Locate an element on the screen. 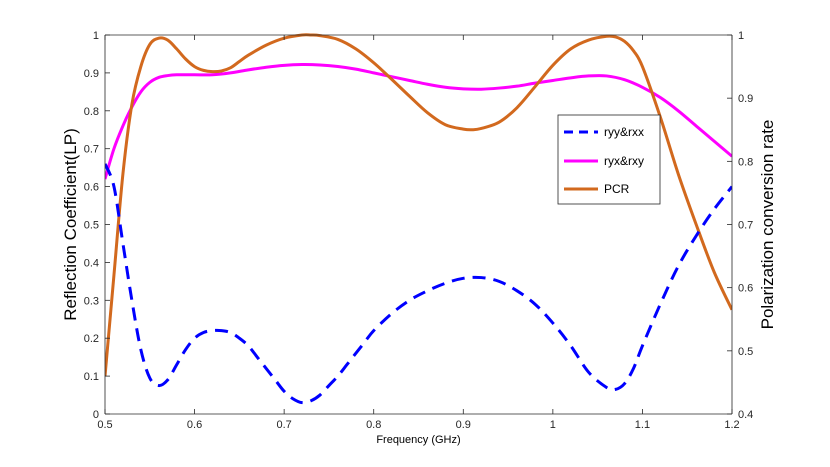  y-axis-right-title: Polarization conversion rate is located at coordinates (767, 225).